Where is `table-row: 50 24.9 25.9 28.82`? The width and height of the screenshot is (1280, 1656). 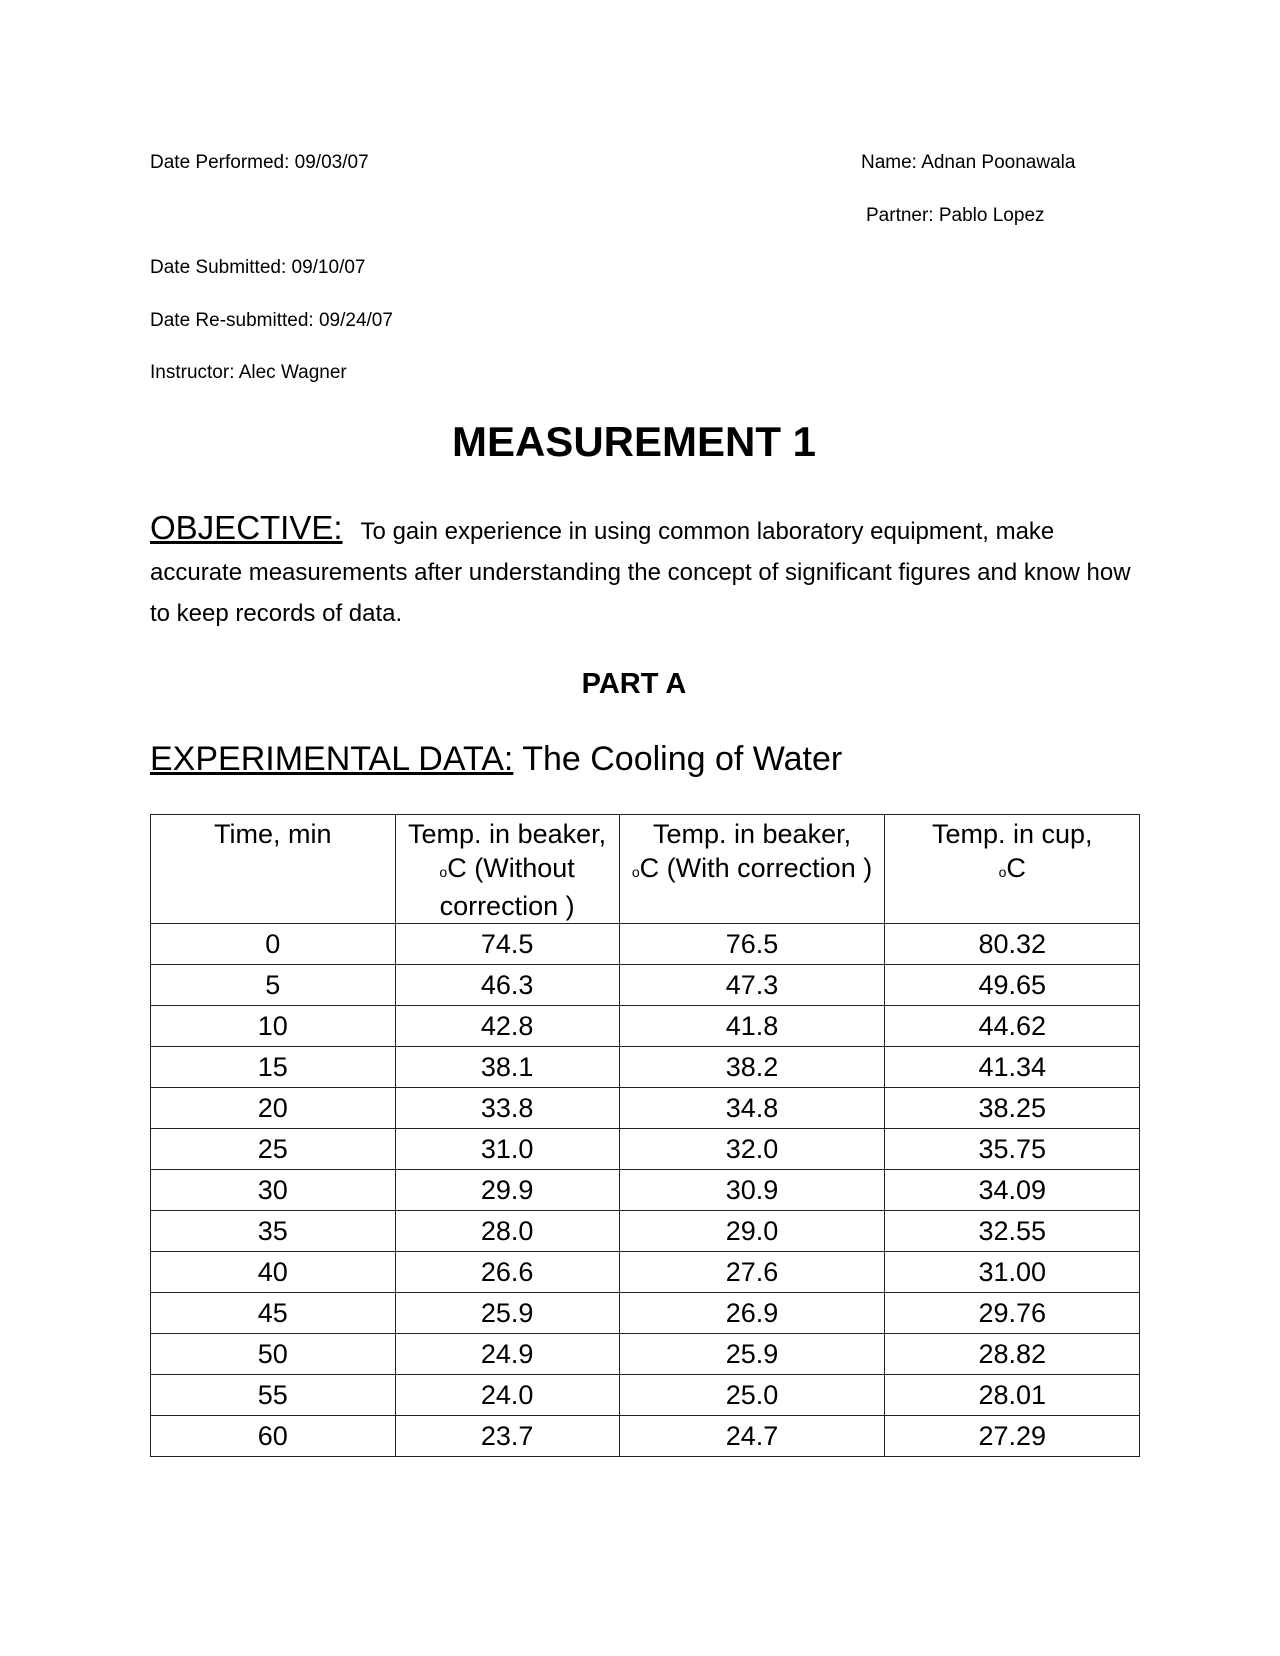
table-row: 50 24.9 25.9 28.82 is located at coordinates (645, 1354).